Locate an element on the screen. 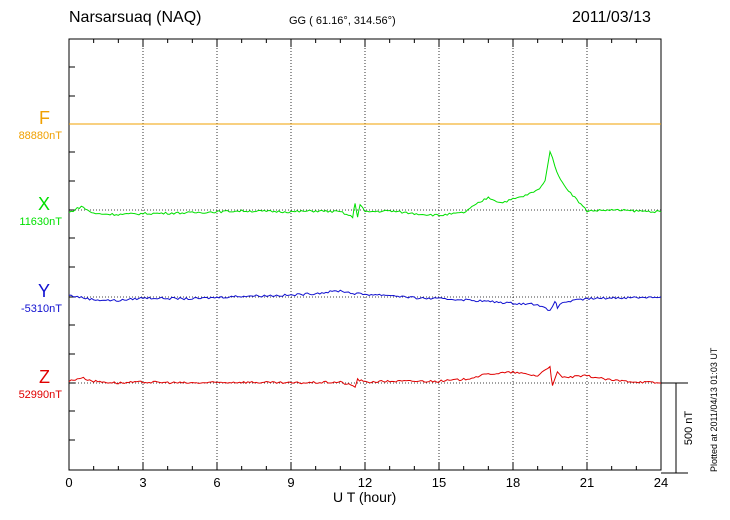 This screenshot has height=520, width=730. date-label: 2011/03/13 is located at coordinates (611, 17).